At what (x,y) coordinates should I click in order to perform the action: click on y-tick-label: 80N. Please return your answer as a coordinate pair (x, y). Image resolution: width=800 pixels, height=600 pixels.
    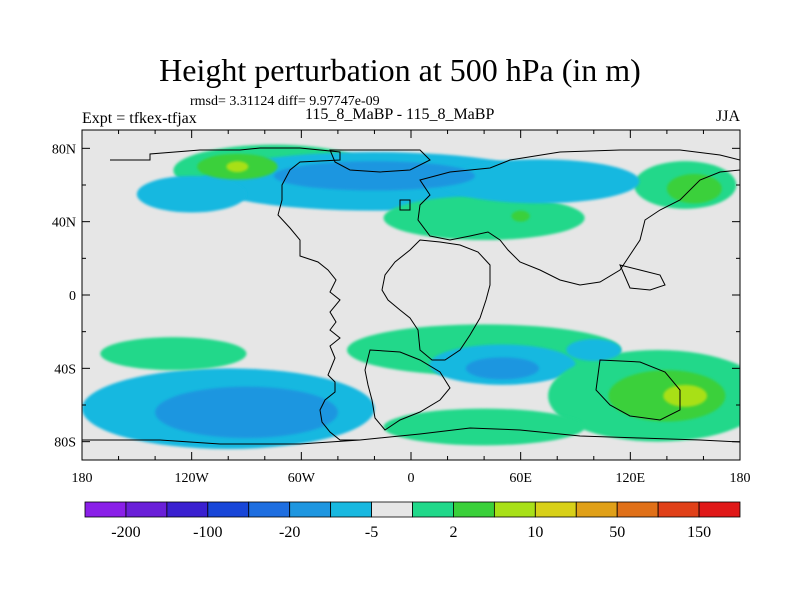
    Looking at the image, I should click on (64, 149).